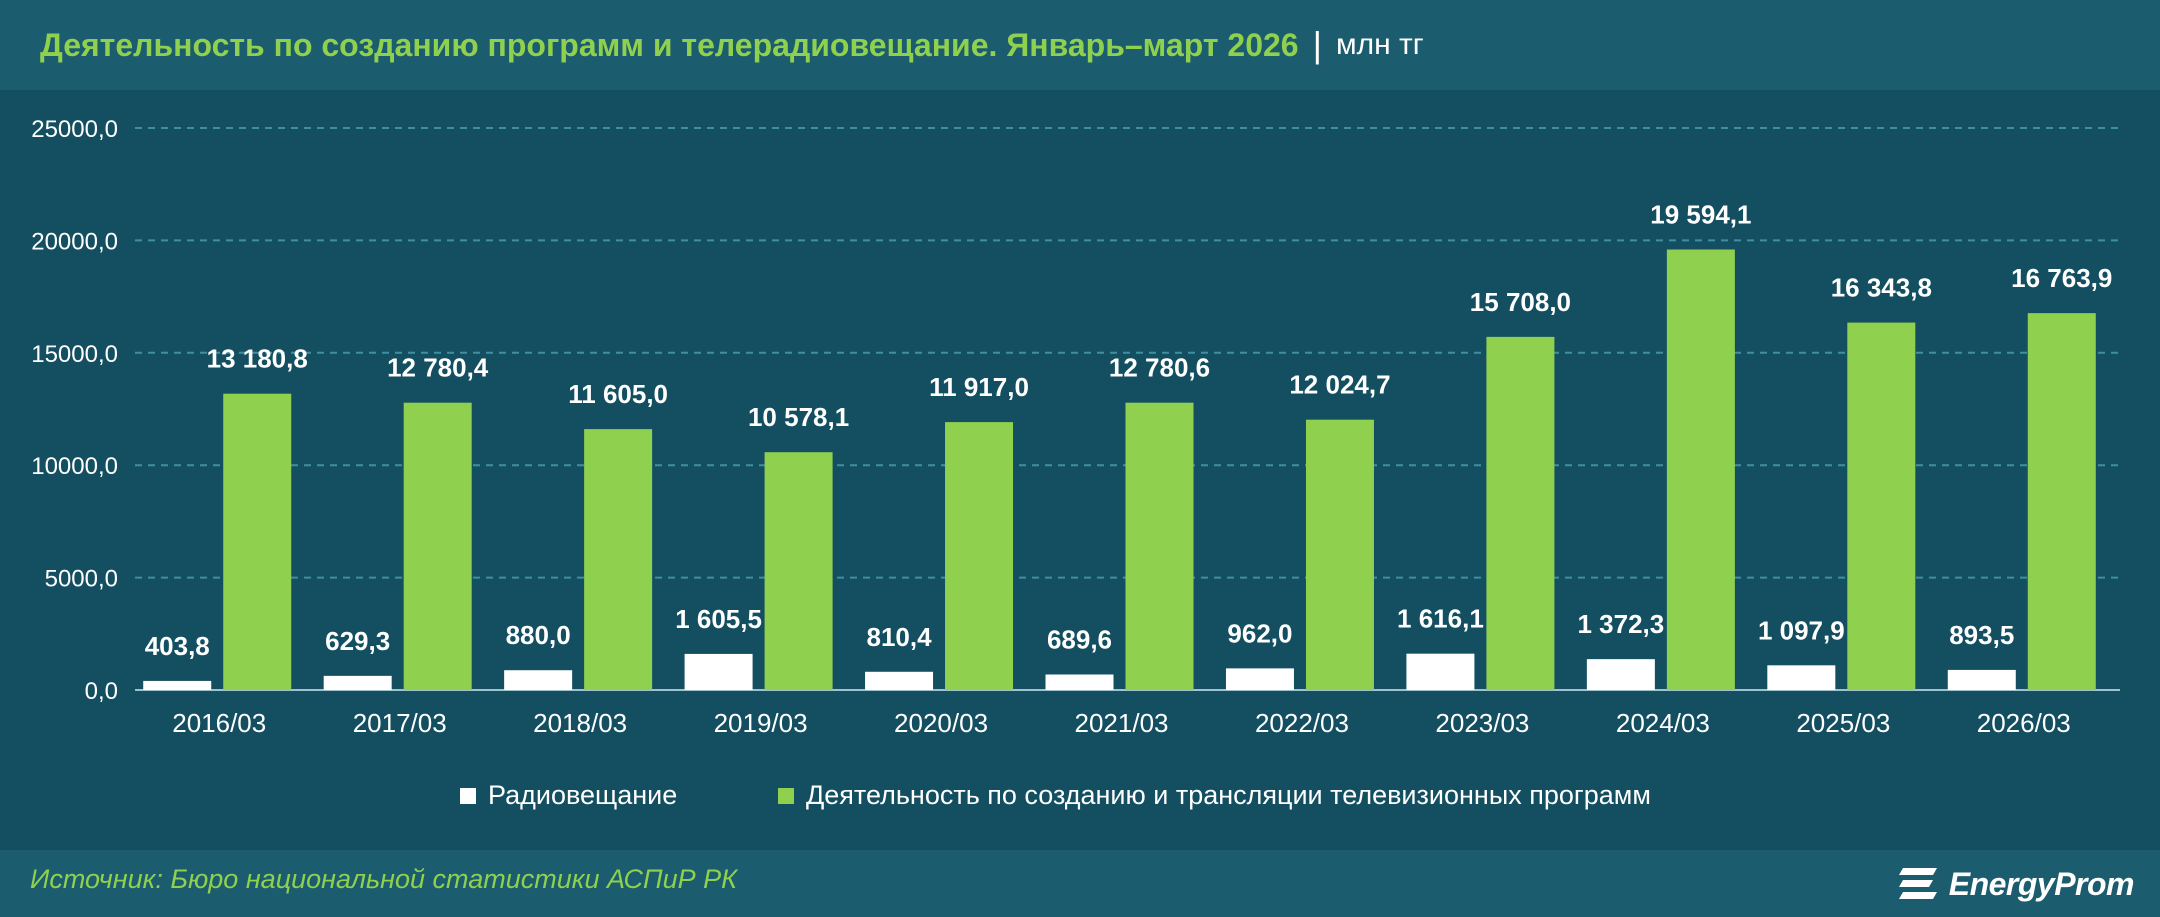 The width and height of the screenshot is (2160, 917). Describe the element at coordinates (1379, 44) in the screenshot. I see `chart-unit: млн тг` at that location.